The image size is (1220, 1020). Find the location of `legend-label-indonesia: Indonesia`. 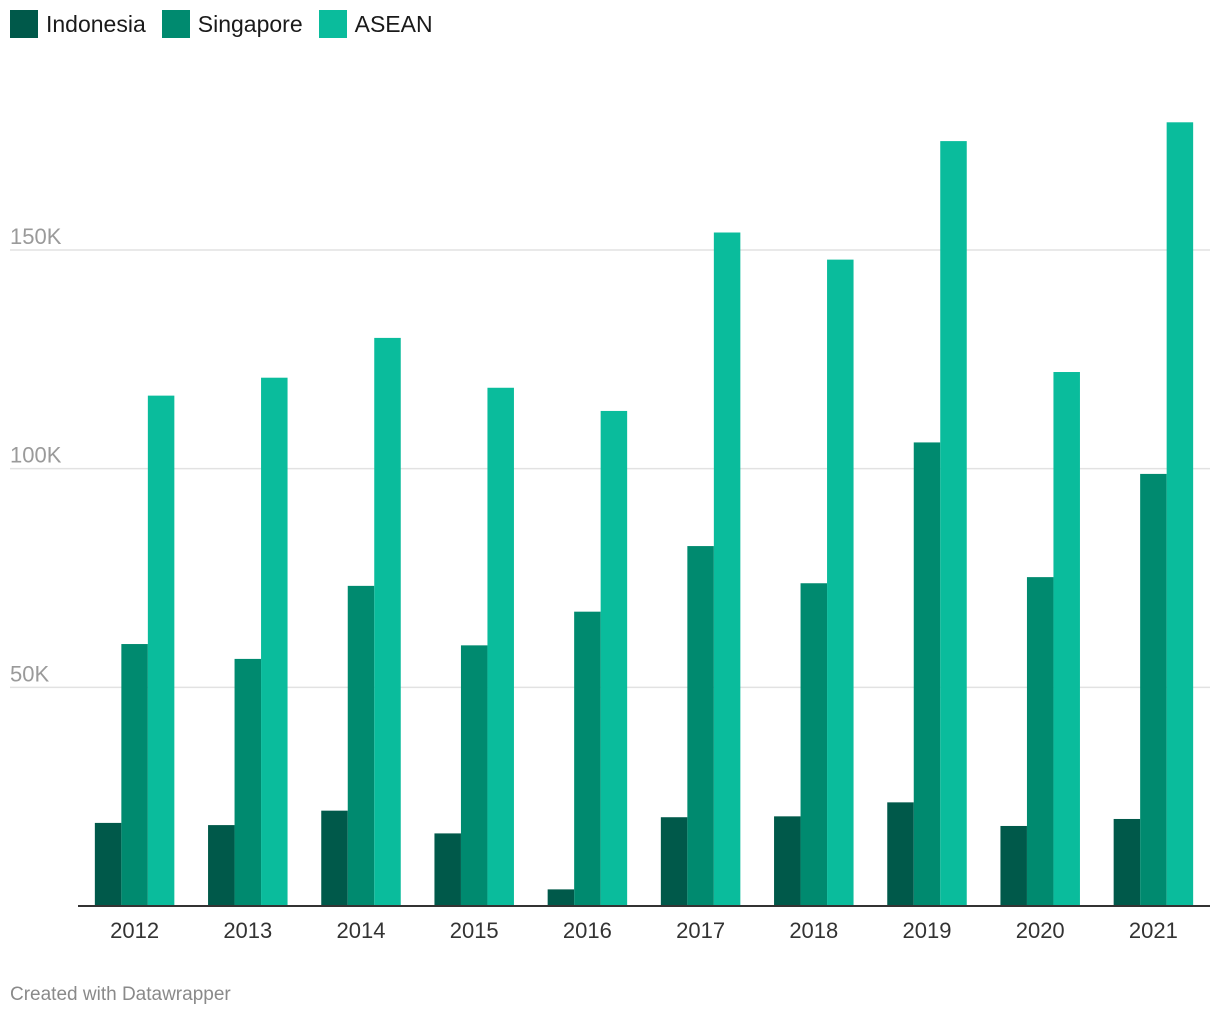

legend-label-indonesia: Indonesia is located at coordinates (96, 23).